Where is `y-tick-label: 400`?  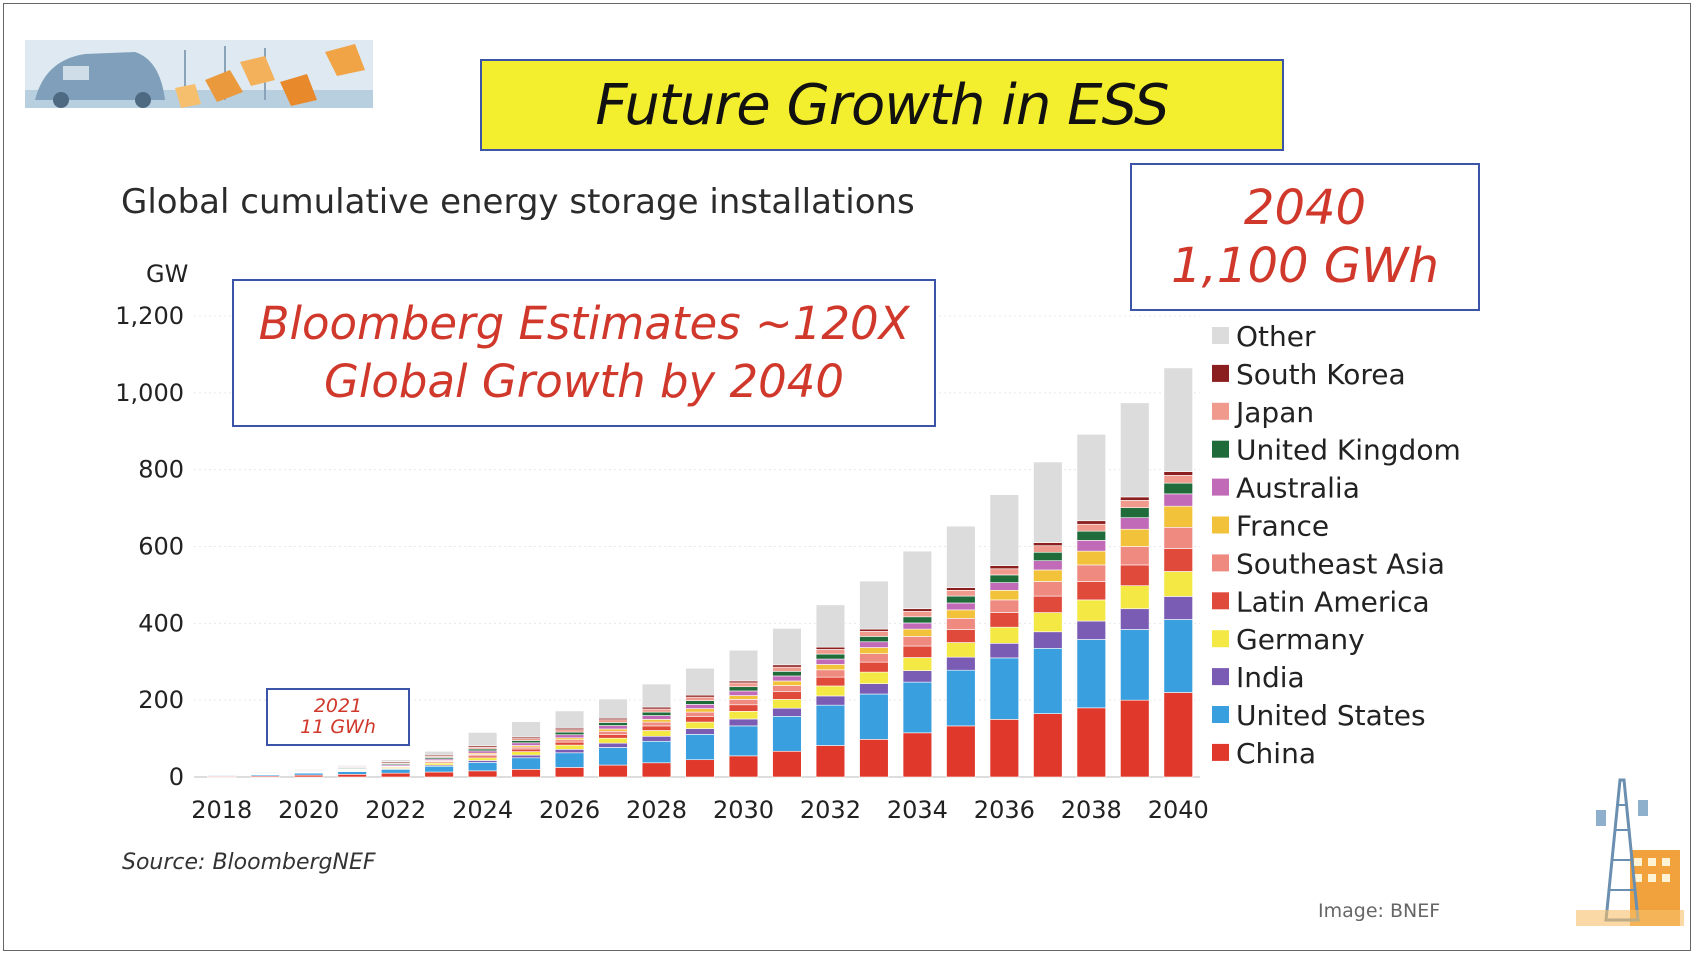 y-tick-label: 400 is located at coordinates (161, 623).